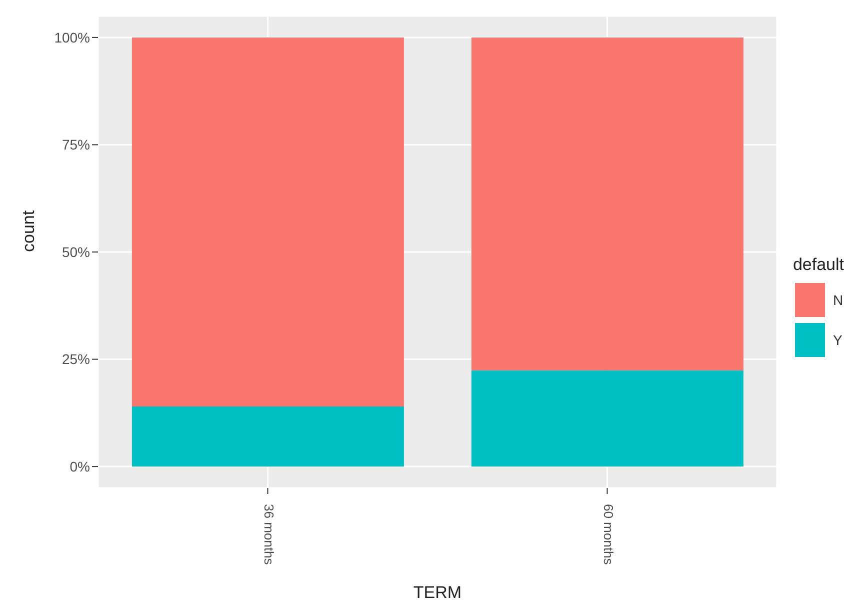 The height and width of the screenshot is (616, 862). Describe the element at coordinates (76, 252) in the screenshot. I see `y-tick-label: 50%` at that location.